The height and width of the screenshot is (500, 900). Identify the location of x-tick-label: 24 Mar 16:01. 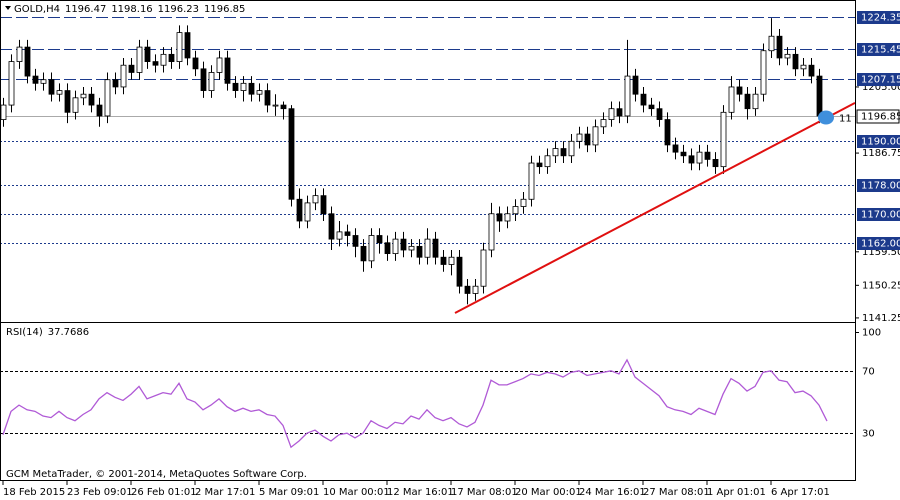
(612, 492).